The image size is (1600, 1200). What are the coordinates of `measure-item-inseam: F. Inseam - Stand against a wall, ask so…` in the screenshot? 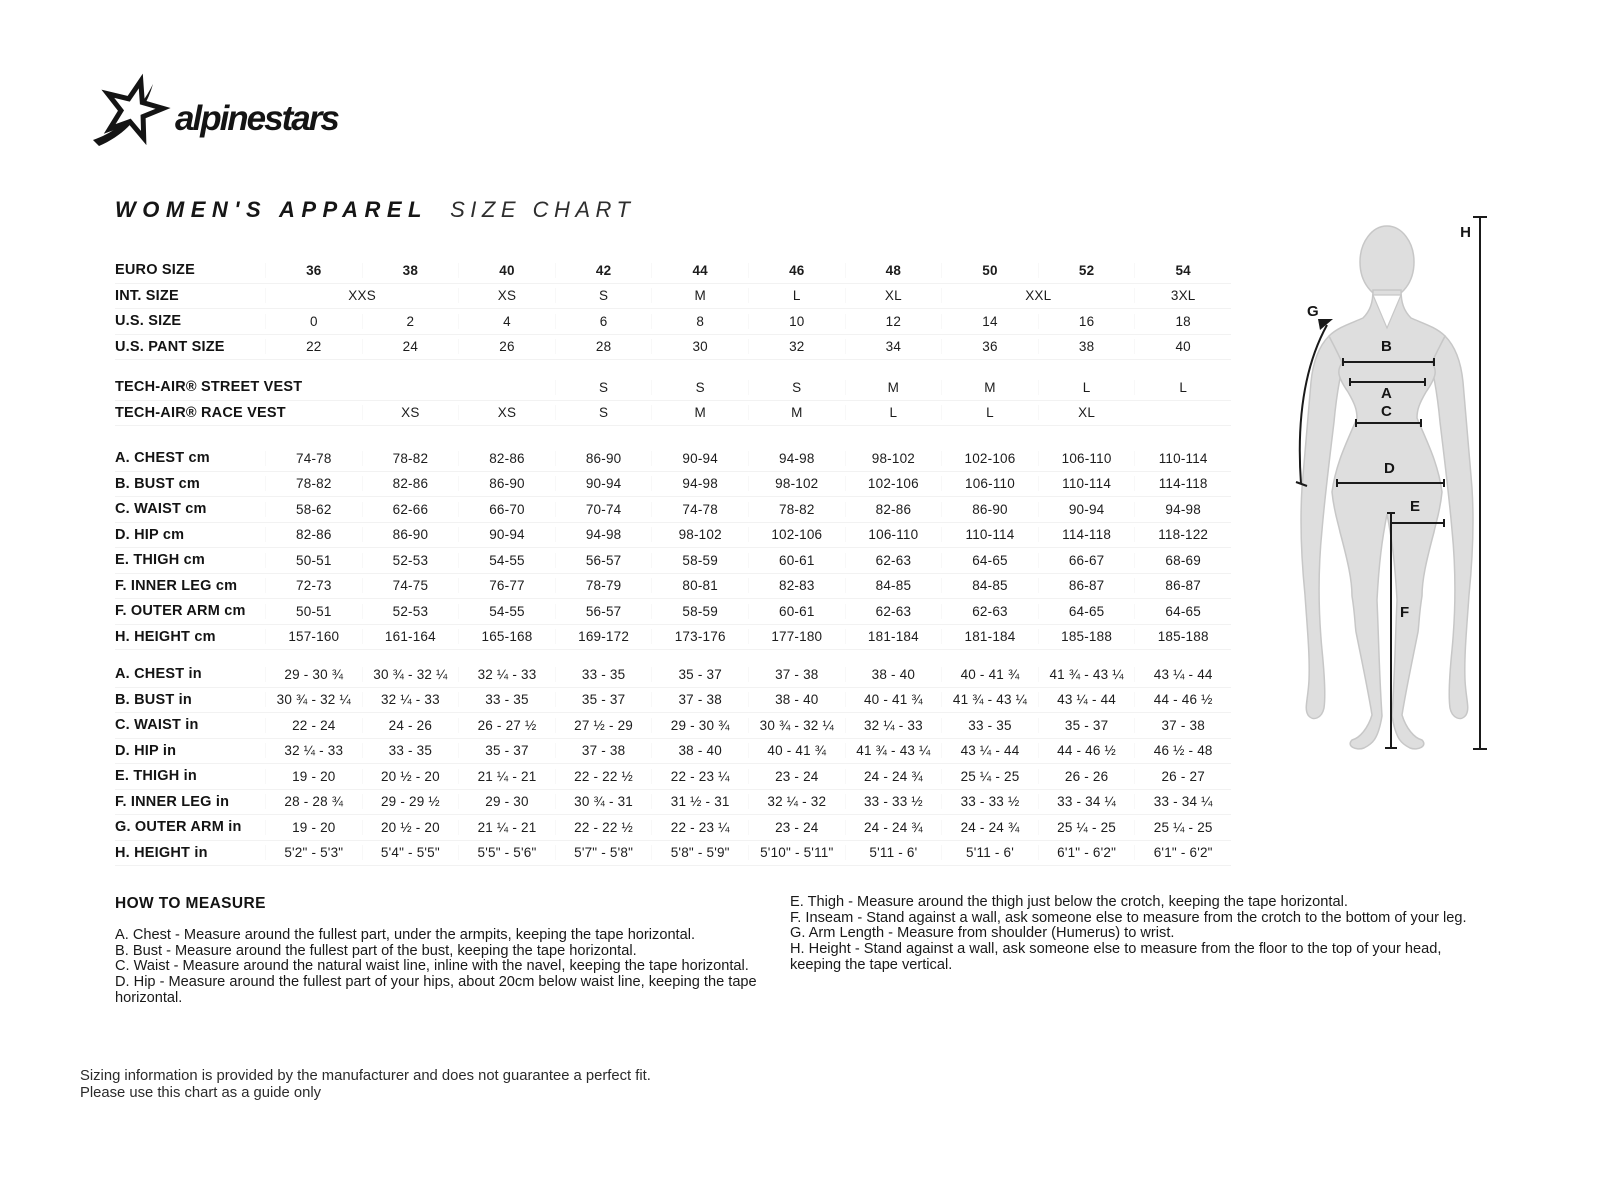 It's located at (1128, 917).